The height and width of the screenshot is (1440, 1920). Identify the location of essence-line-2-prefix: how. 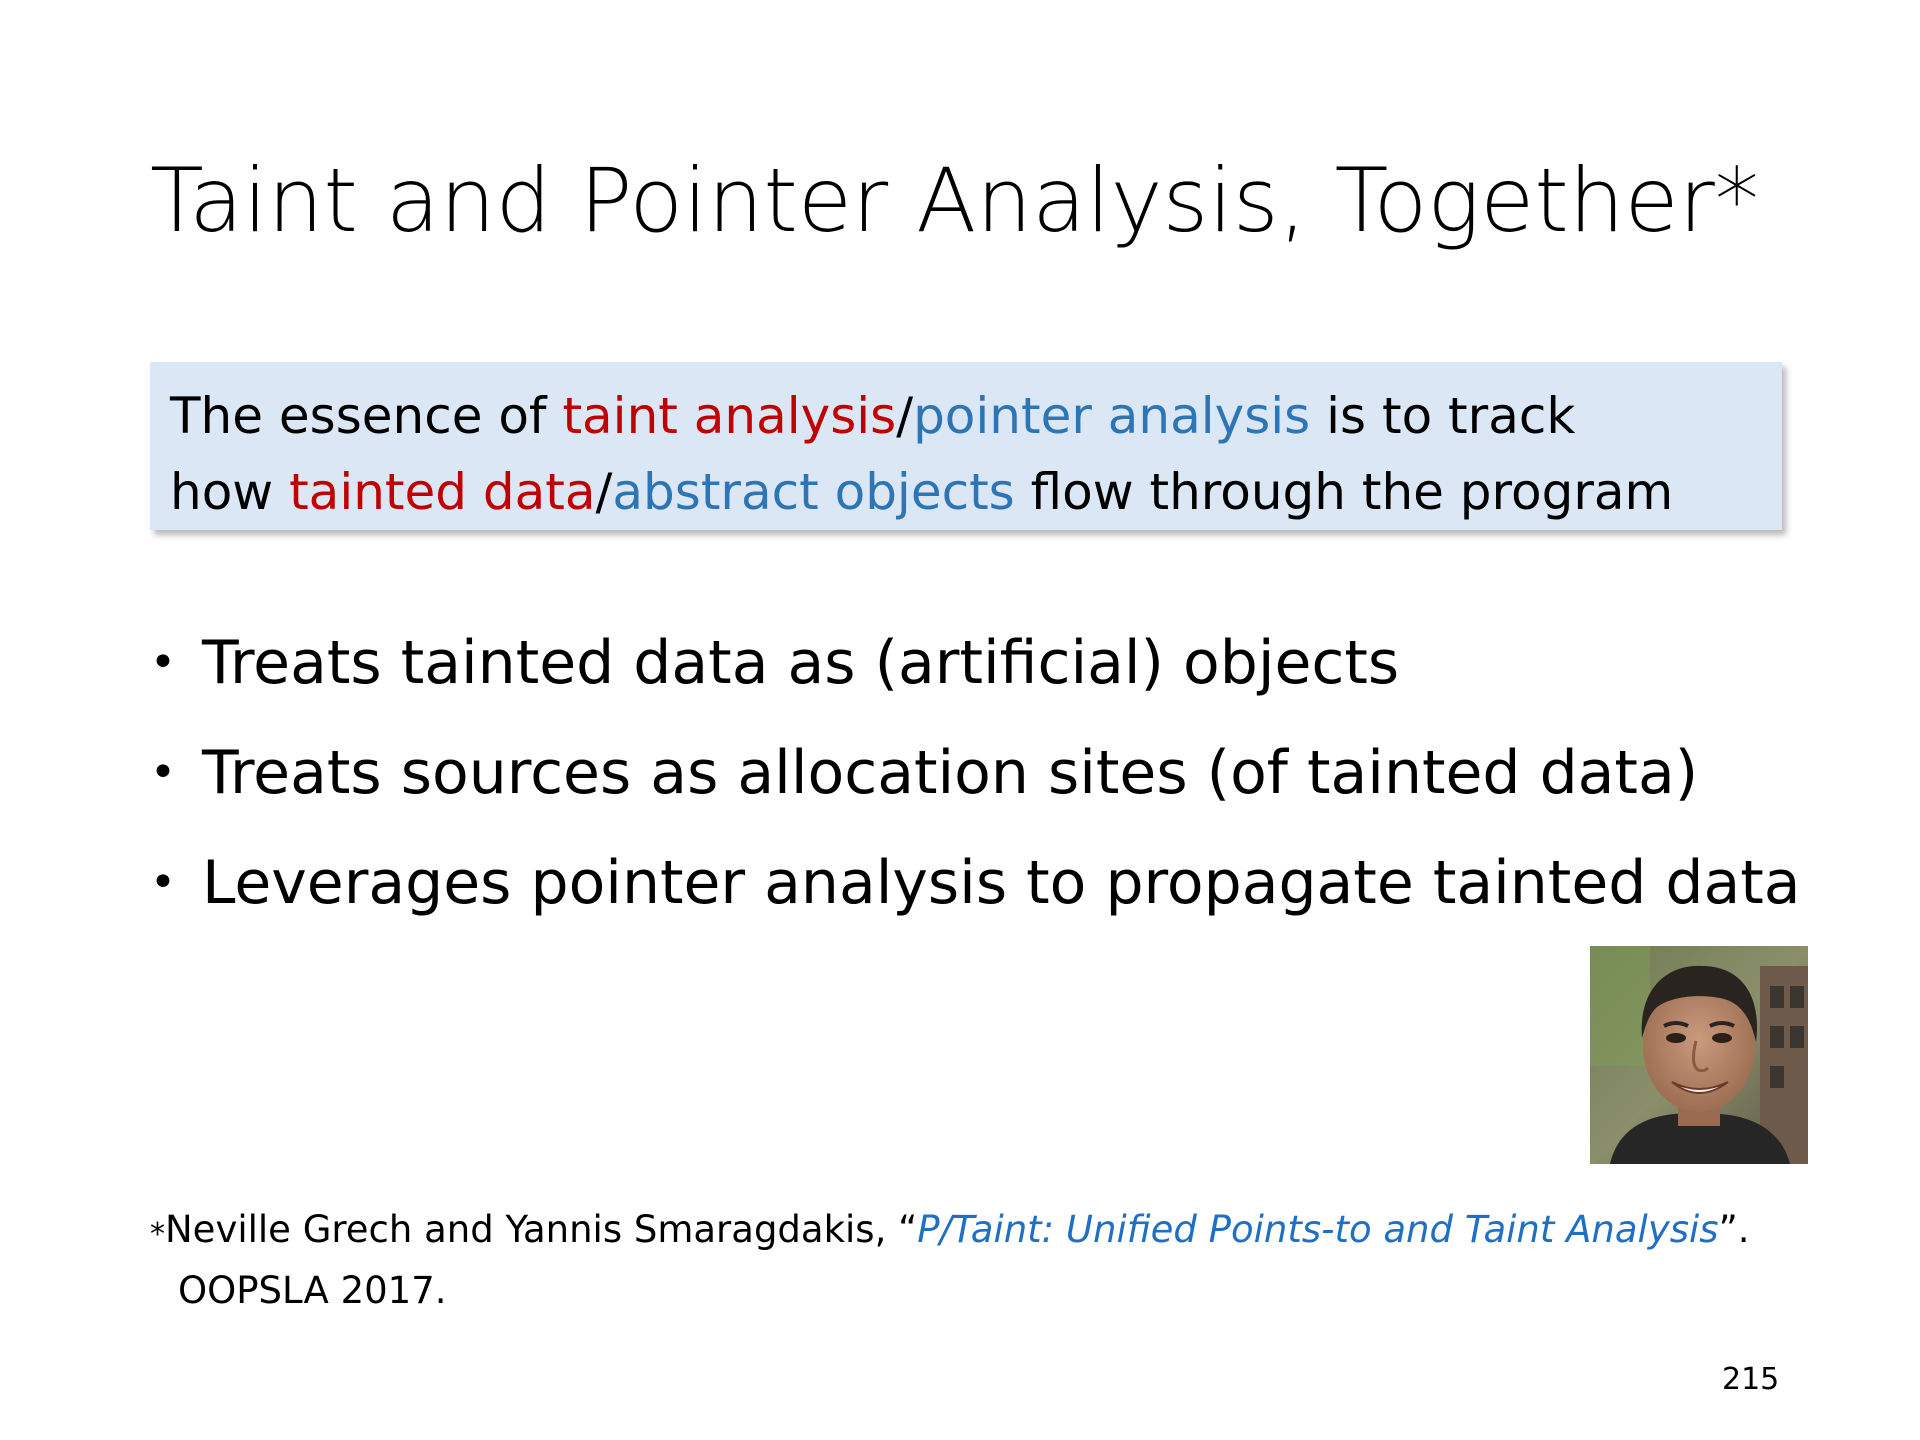
(230, 492).